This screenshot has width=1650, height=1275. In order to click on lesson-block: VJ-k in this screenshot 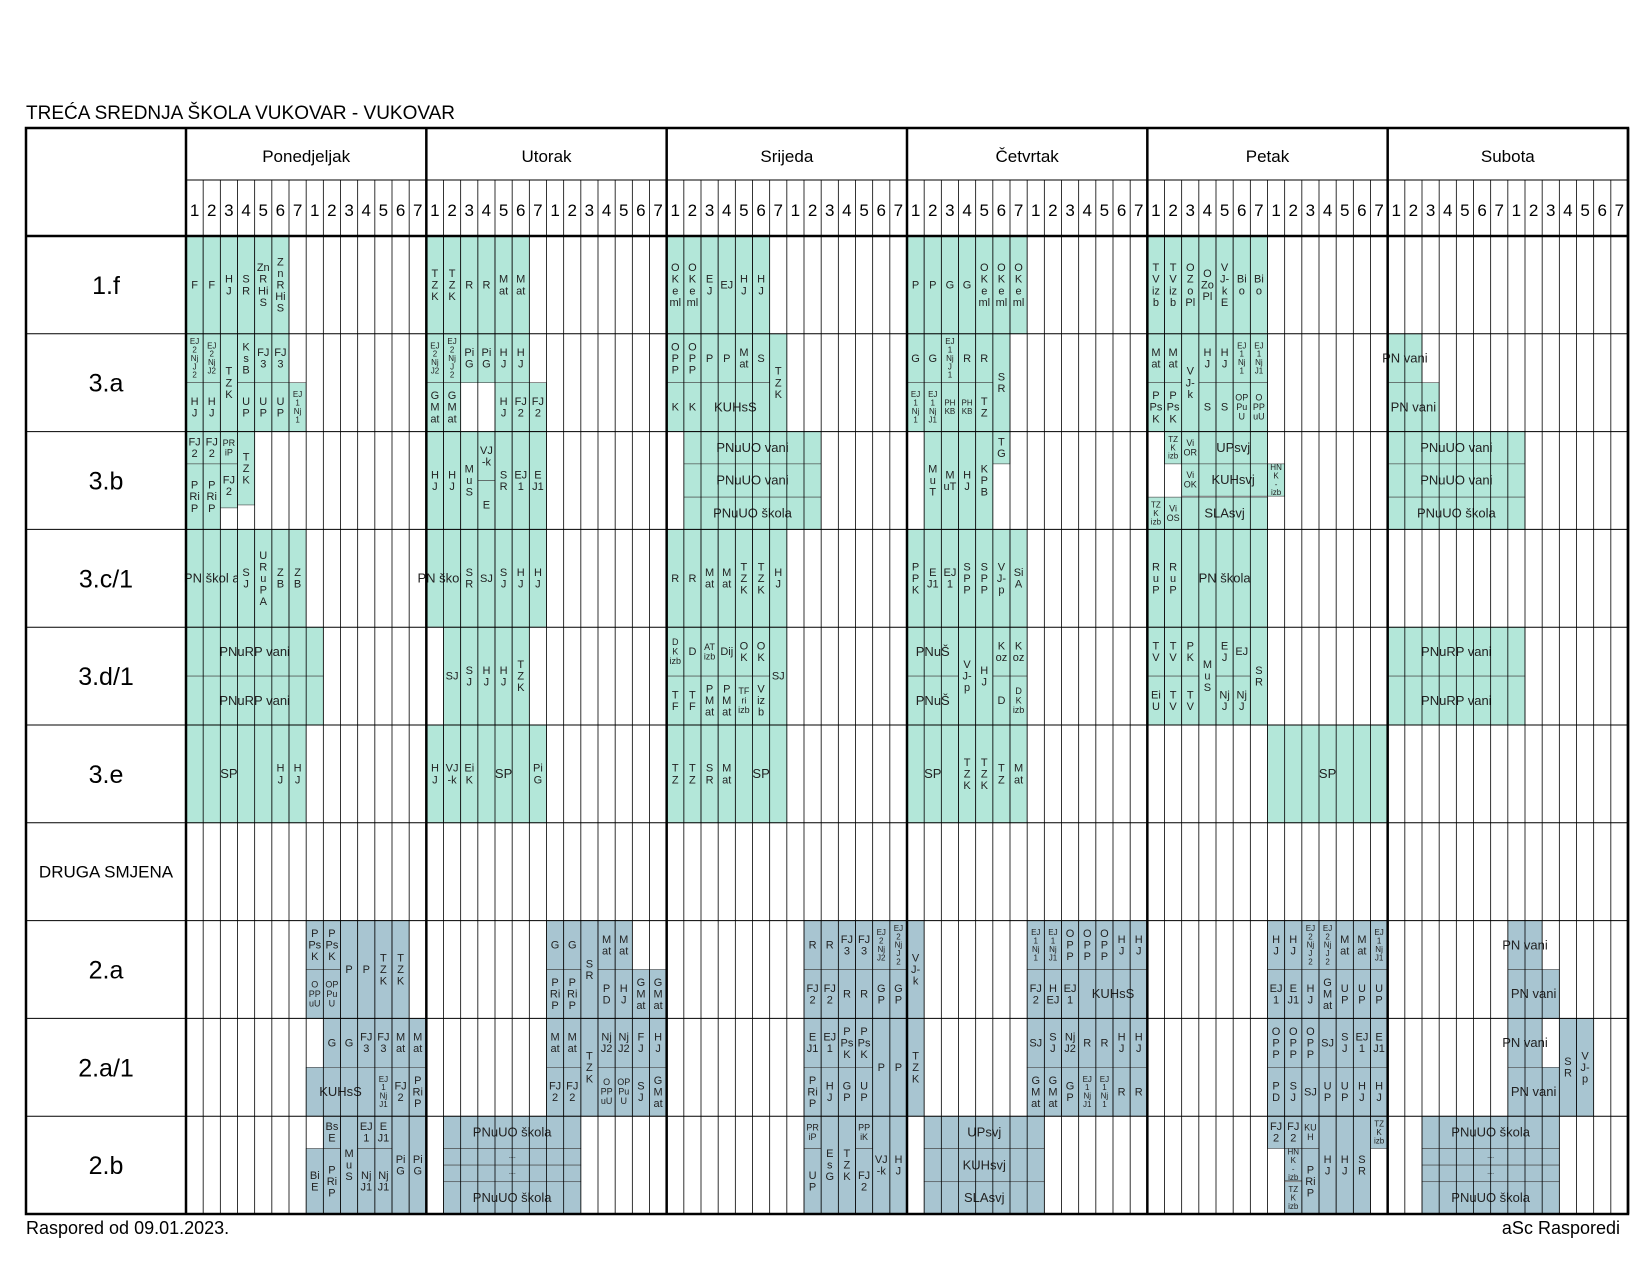, I will do `click(881, 1165)`.